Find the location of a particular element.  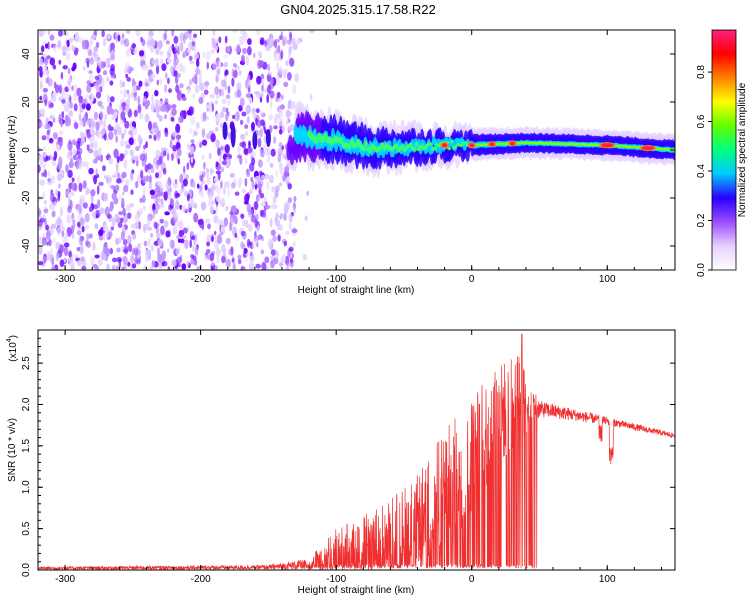

x-tick-label: 0 is located at coordinates (472, 579).